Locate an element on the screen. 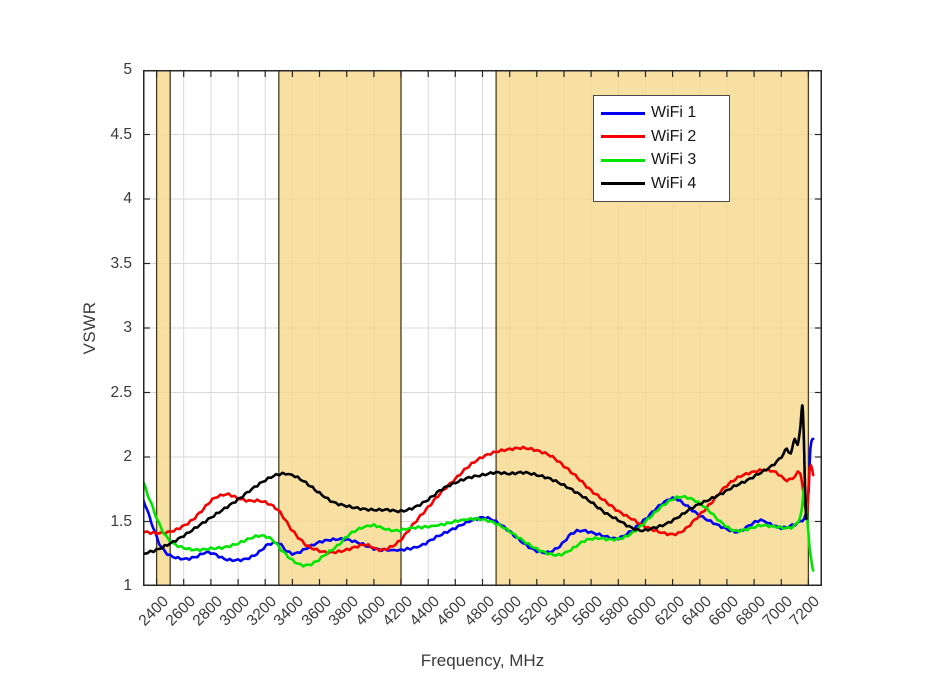 The image size is (933, 700). legend-item-wifi-4: WiFi 4 is located at coordinates (661, 184).